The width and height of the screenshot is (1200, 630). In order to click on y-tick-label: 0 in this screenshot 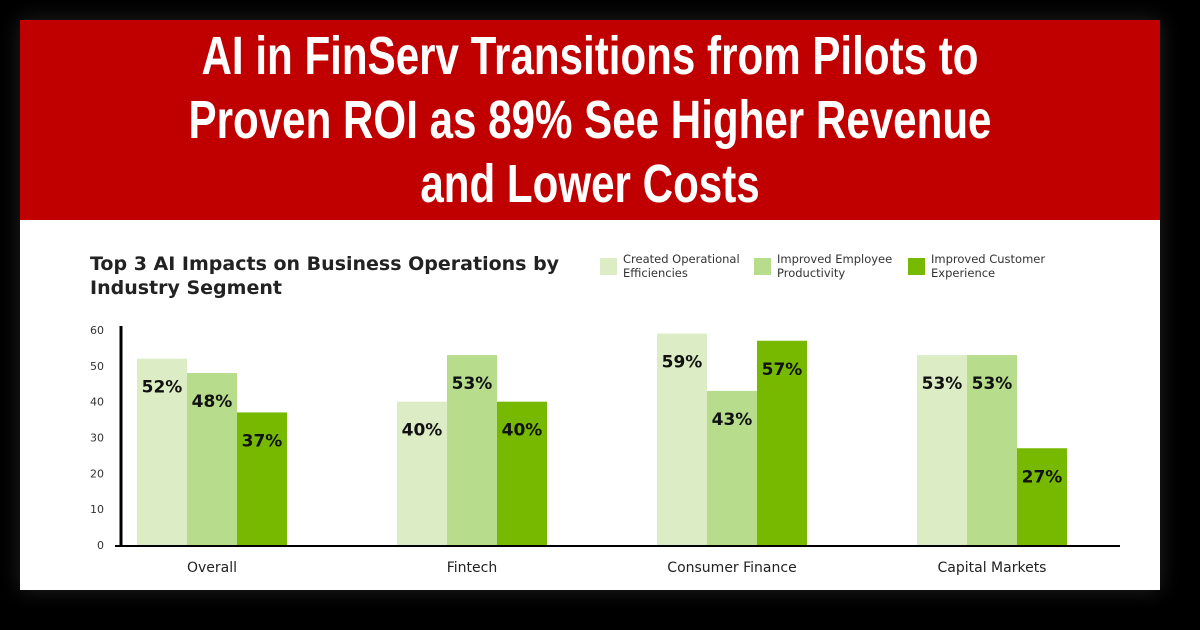, I will do `click(100, 545)`.